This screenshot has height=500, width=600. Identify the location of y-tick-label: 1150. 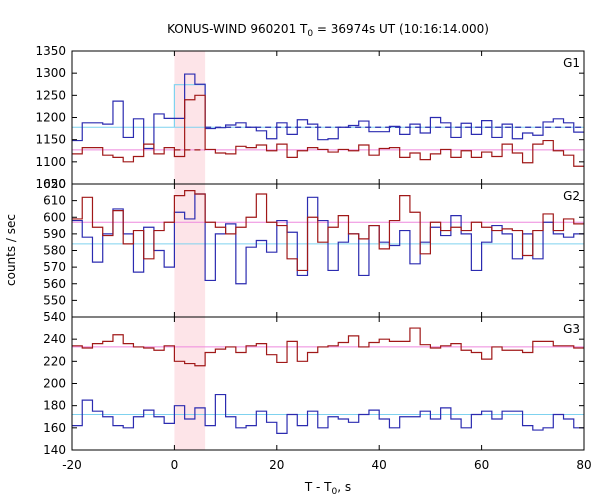
(50, 140).